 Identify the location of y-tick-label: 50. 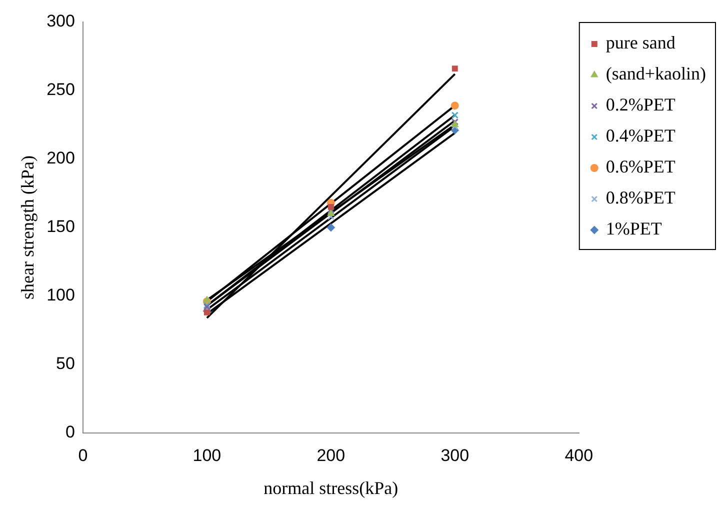
(65, 364).